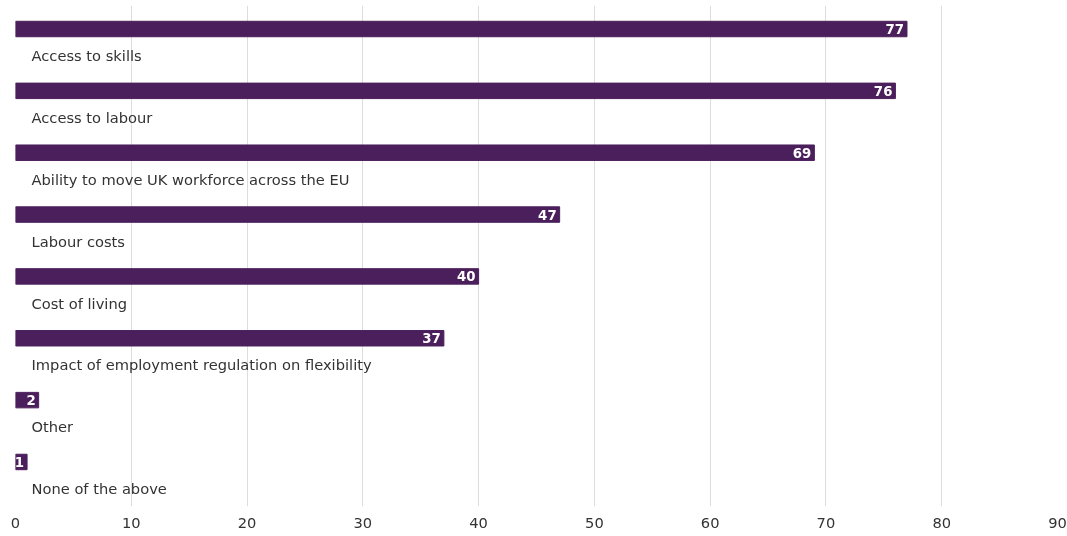  What do you see at coordinates (710, 522) in the screenshot?
I see `x-tick-label: 60` at bounding box center [710, 522].